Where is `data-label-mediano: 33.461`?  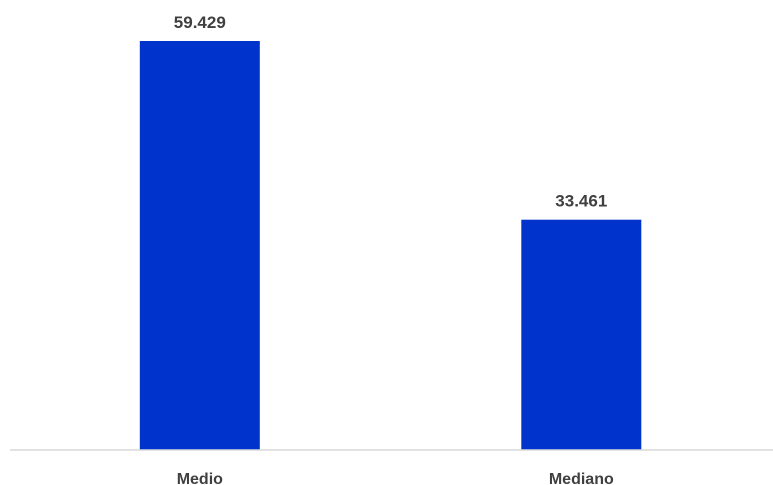 data-label-mediano: 33.461 is located at coordinates (581, 201).